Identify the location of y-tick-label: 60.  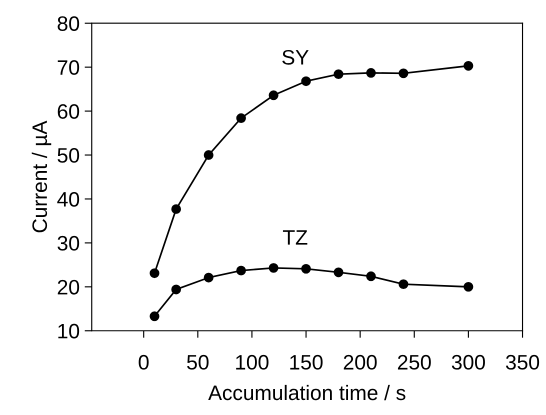
(69, 111).